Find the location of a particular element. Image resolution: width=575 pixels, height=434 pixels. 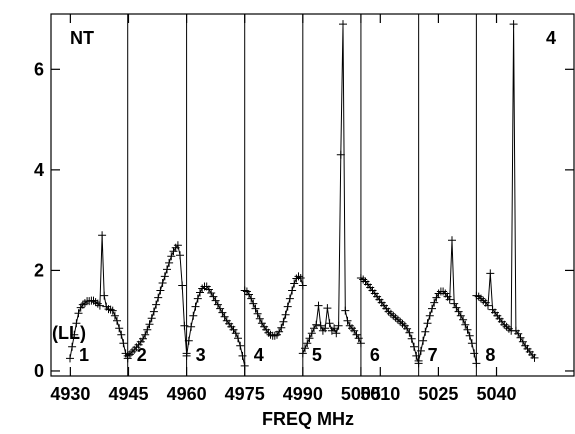

panel-4-label: 4 is located at coordinates (259, 355).